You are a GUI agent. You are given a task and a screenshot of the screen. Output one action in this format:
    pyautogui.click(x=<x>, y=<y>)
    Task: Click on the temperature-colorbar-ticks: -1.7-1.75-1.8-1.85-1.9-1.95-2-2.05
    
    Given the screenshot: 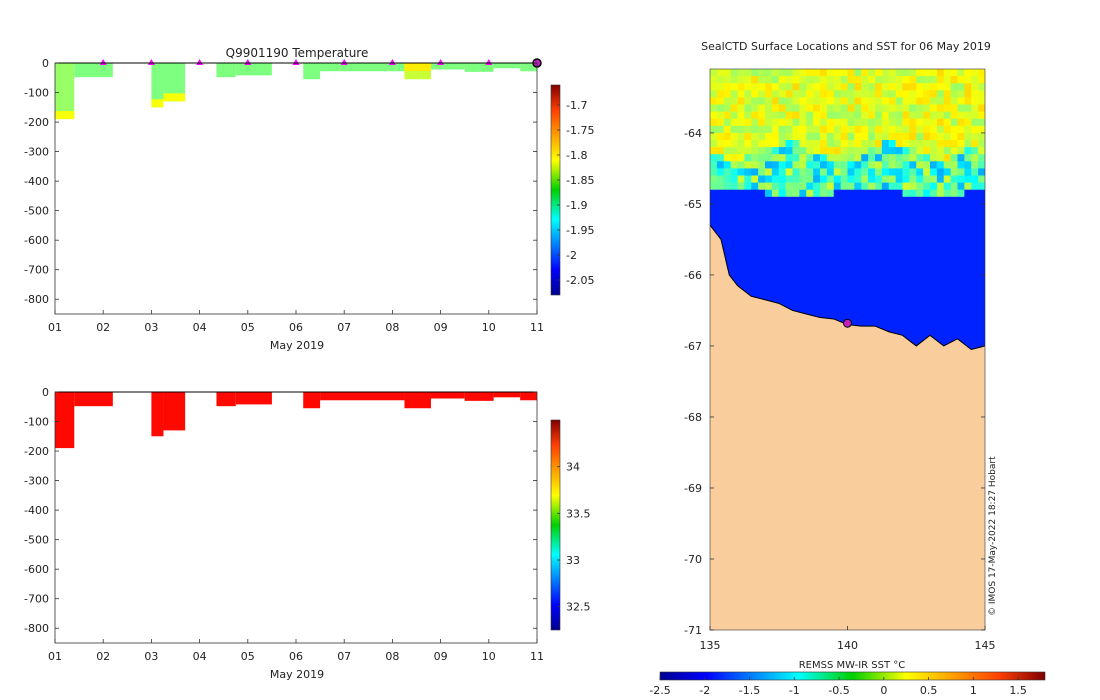 What is the action you would take?
    pyautogui.click(x=575, y=193)
    